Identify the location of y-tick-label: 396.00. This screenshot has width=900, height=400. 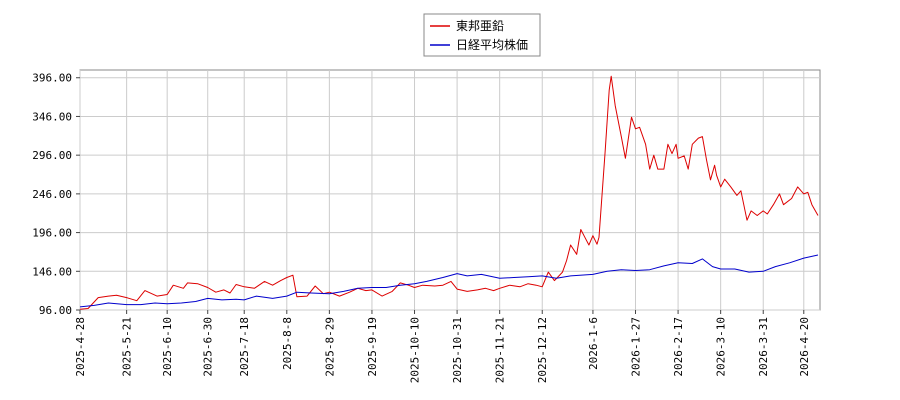
(52, 78).